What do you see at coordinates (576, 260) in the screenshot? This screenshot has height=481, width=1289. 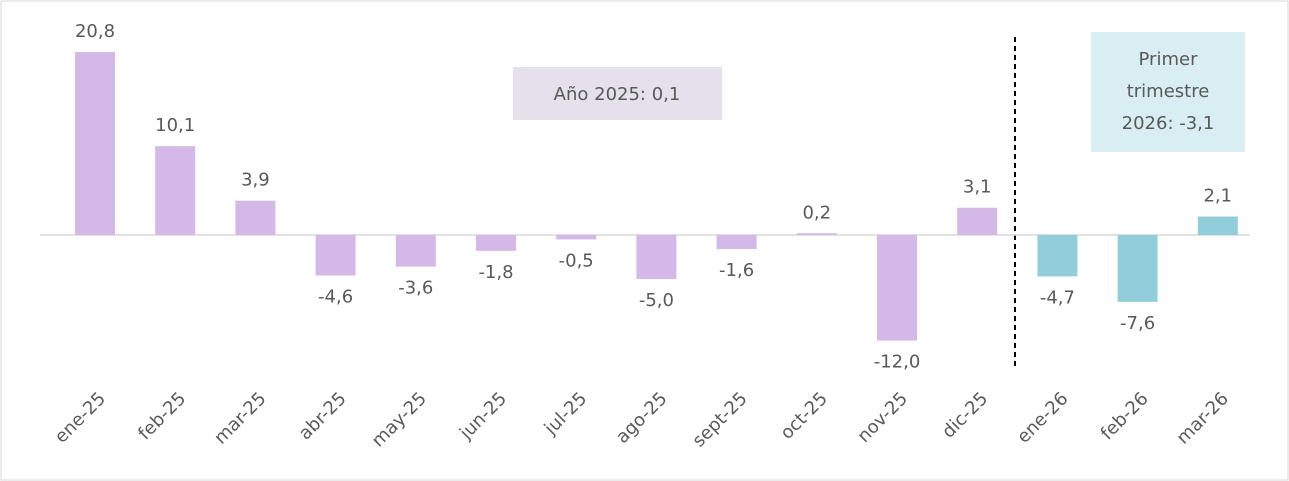 I see `data-label: -0,5` at bounding box center [576, 260].